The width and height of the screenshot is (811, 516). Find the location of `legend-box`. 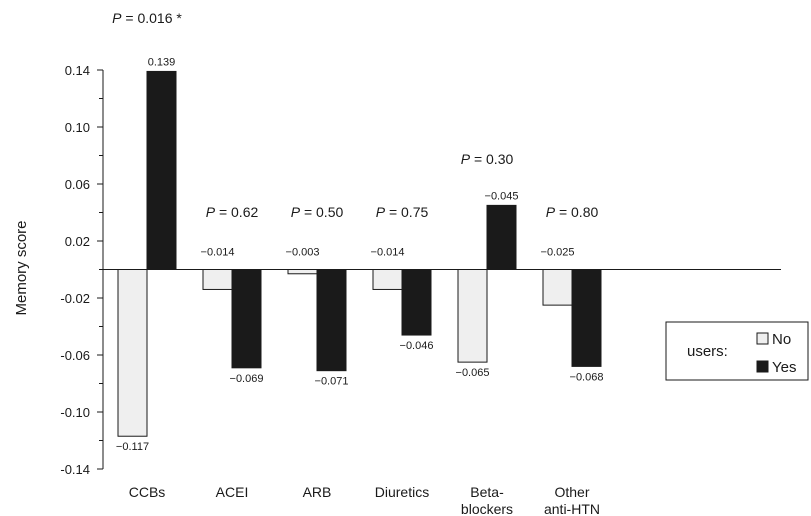

legend-box is located at coordinates (737, 351).